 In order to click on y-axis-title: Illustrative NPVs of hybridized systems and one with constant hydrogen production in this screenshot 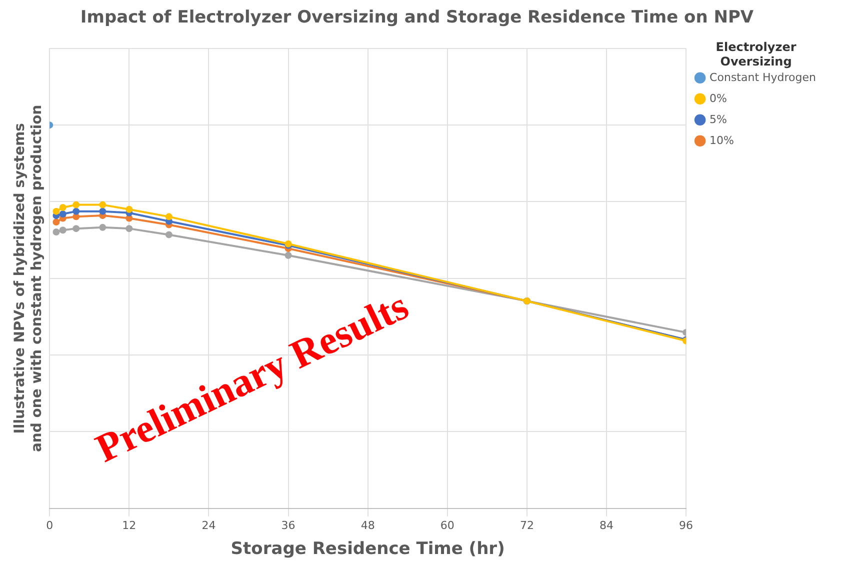, I will do `click(28, 278)`.